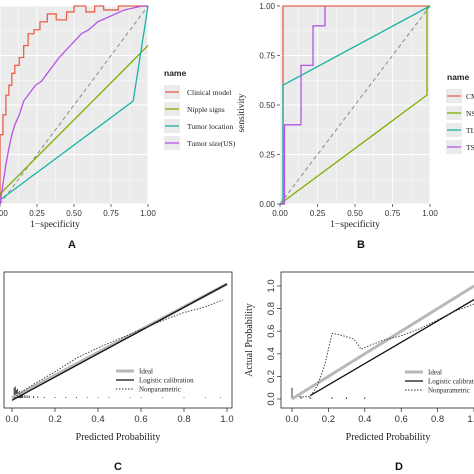  I want to click on panel-d-logistic-line, so click(391, 347).